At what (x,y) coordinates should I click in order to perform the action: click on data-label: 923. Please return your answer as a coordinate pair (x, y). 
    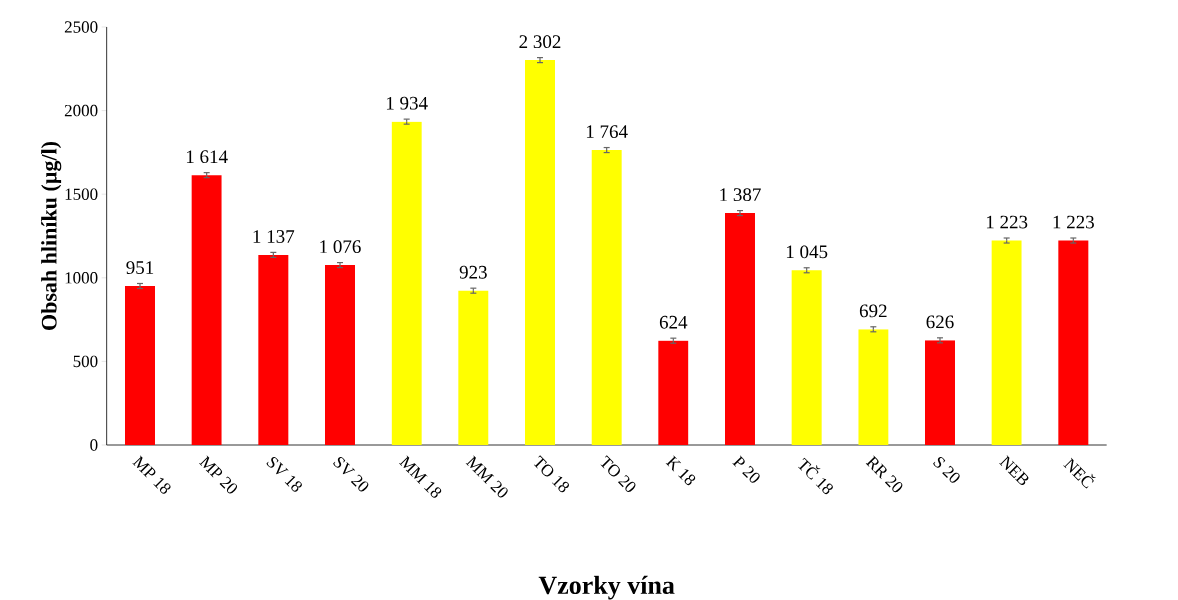
    Looking at the image, I should click on (473, 272).